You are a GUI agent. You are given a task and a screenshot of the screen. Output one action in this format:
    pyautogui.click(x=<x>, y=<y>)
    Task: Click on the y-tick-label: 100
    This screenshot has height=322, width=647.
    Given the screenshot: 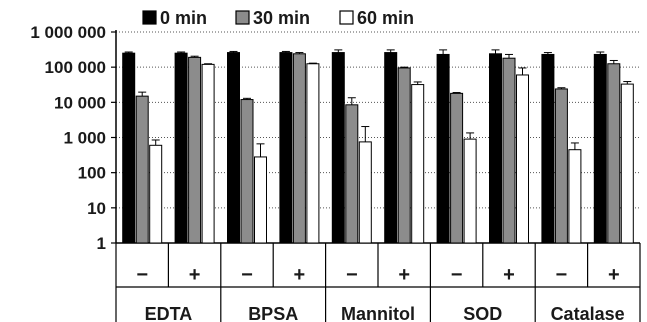 What is the action you would take?
    pyautogui.click(x=92, y=173)
    